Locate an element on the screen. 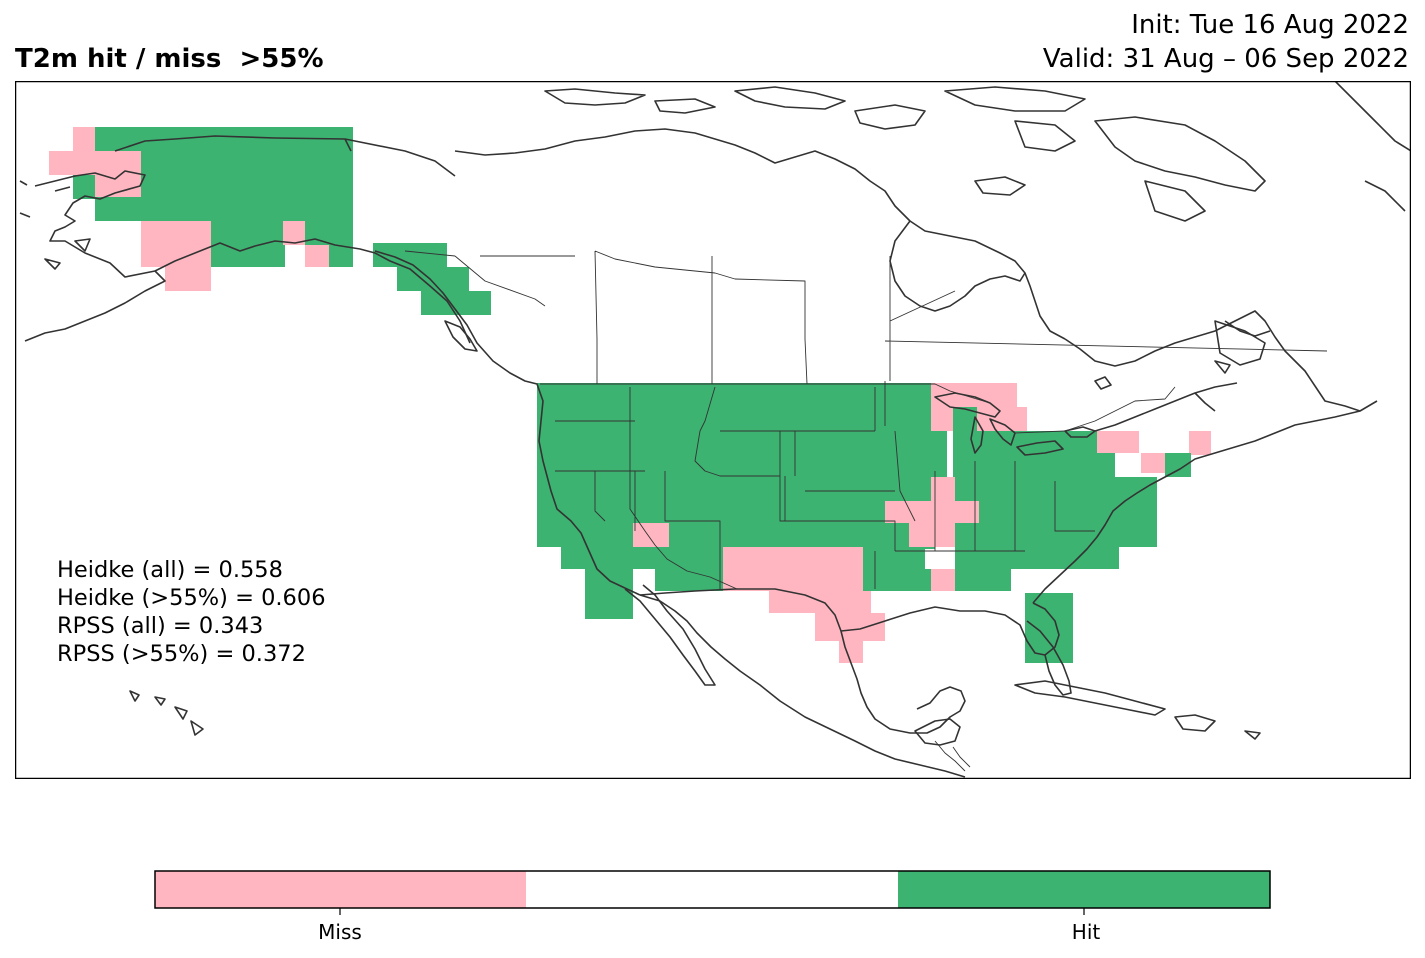  colorbar-frame is located at coordinates (712, 889).